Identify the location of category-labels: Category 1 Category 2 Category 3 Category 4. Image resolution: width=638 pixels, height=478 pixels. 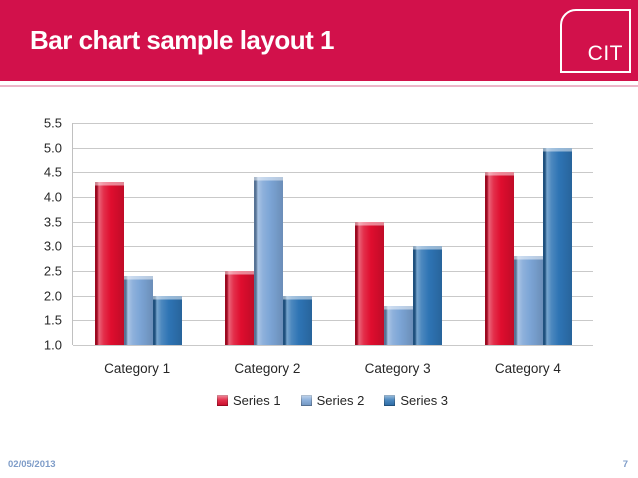
(332, 368).